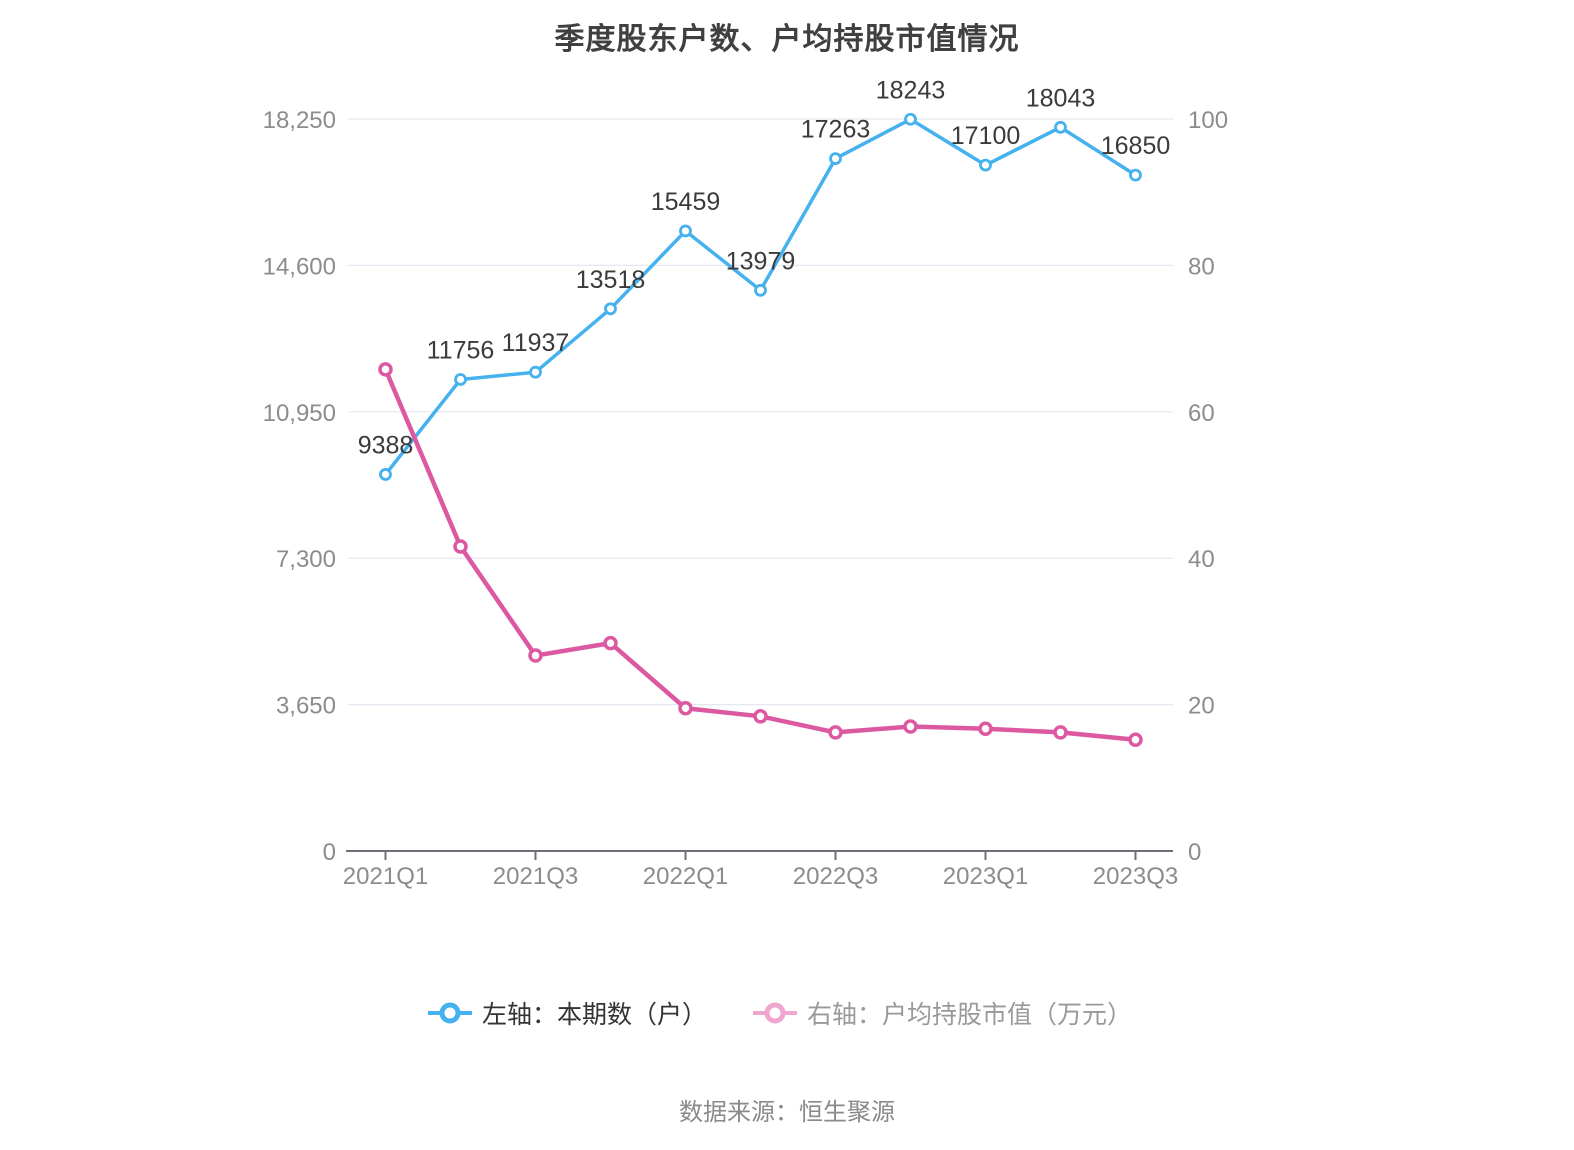 Image resolution: width=1574 pixels, height=1150 pixels. I want to click on left-axis-label: 14,600, so click(299, 266).